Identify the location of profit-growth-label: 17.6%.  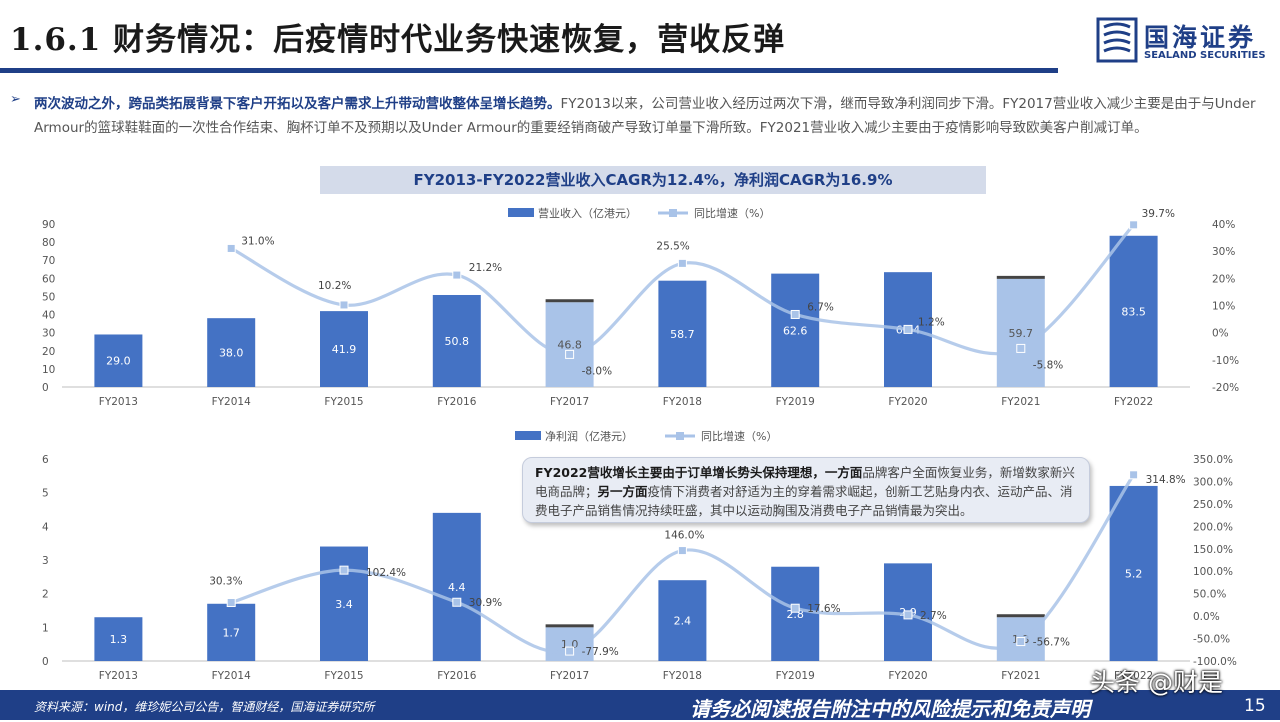
(823, 609).